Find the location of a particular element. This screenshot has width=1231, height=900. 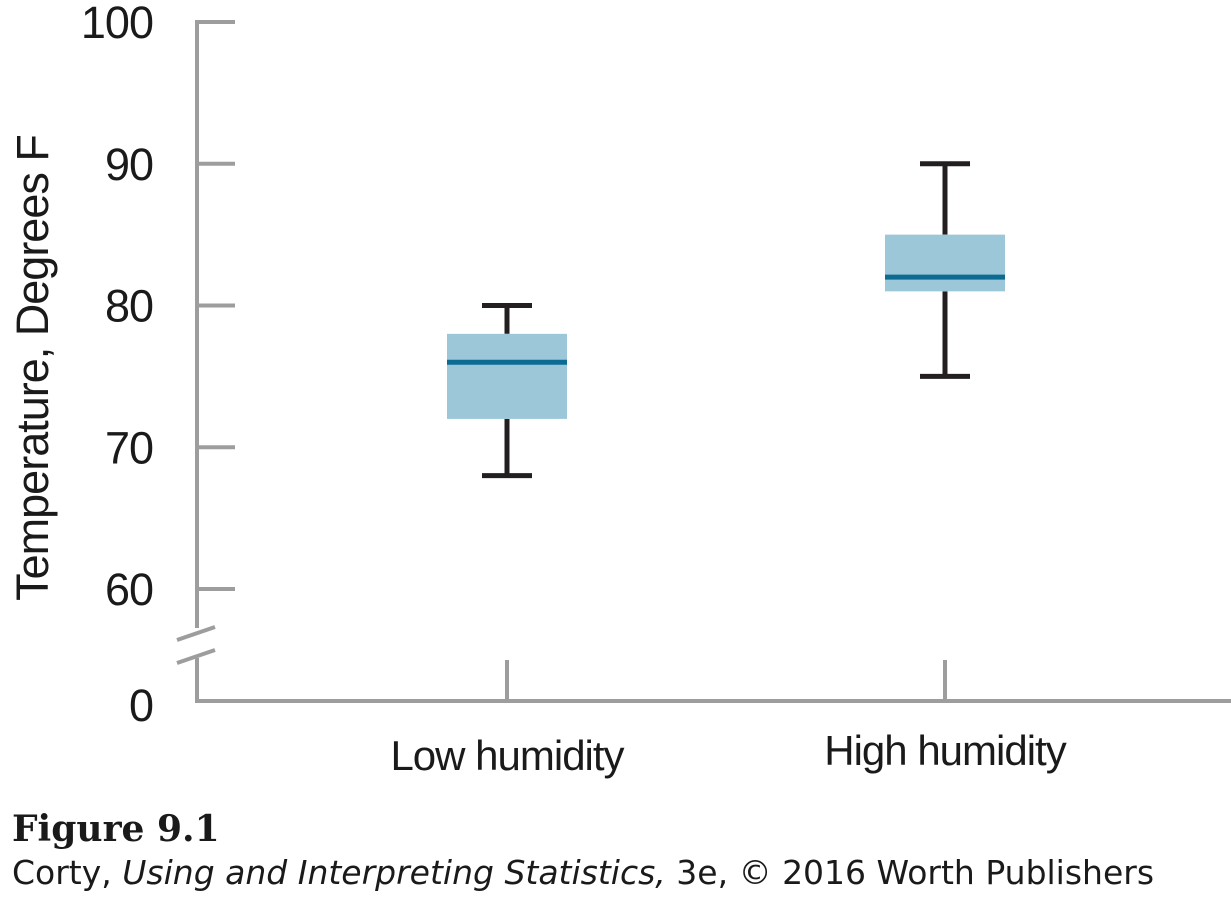

credit-rest: 3e, © 2016 Worth Publishers is located at coordinates (915, 872).